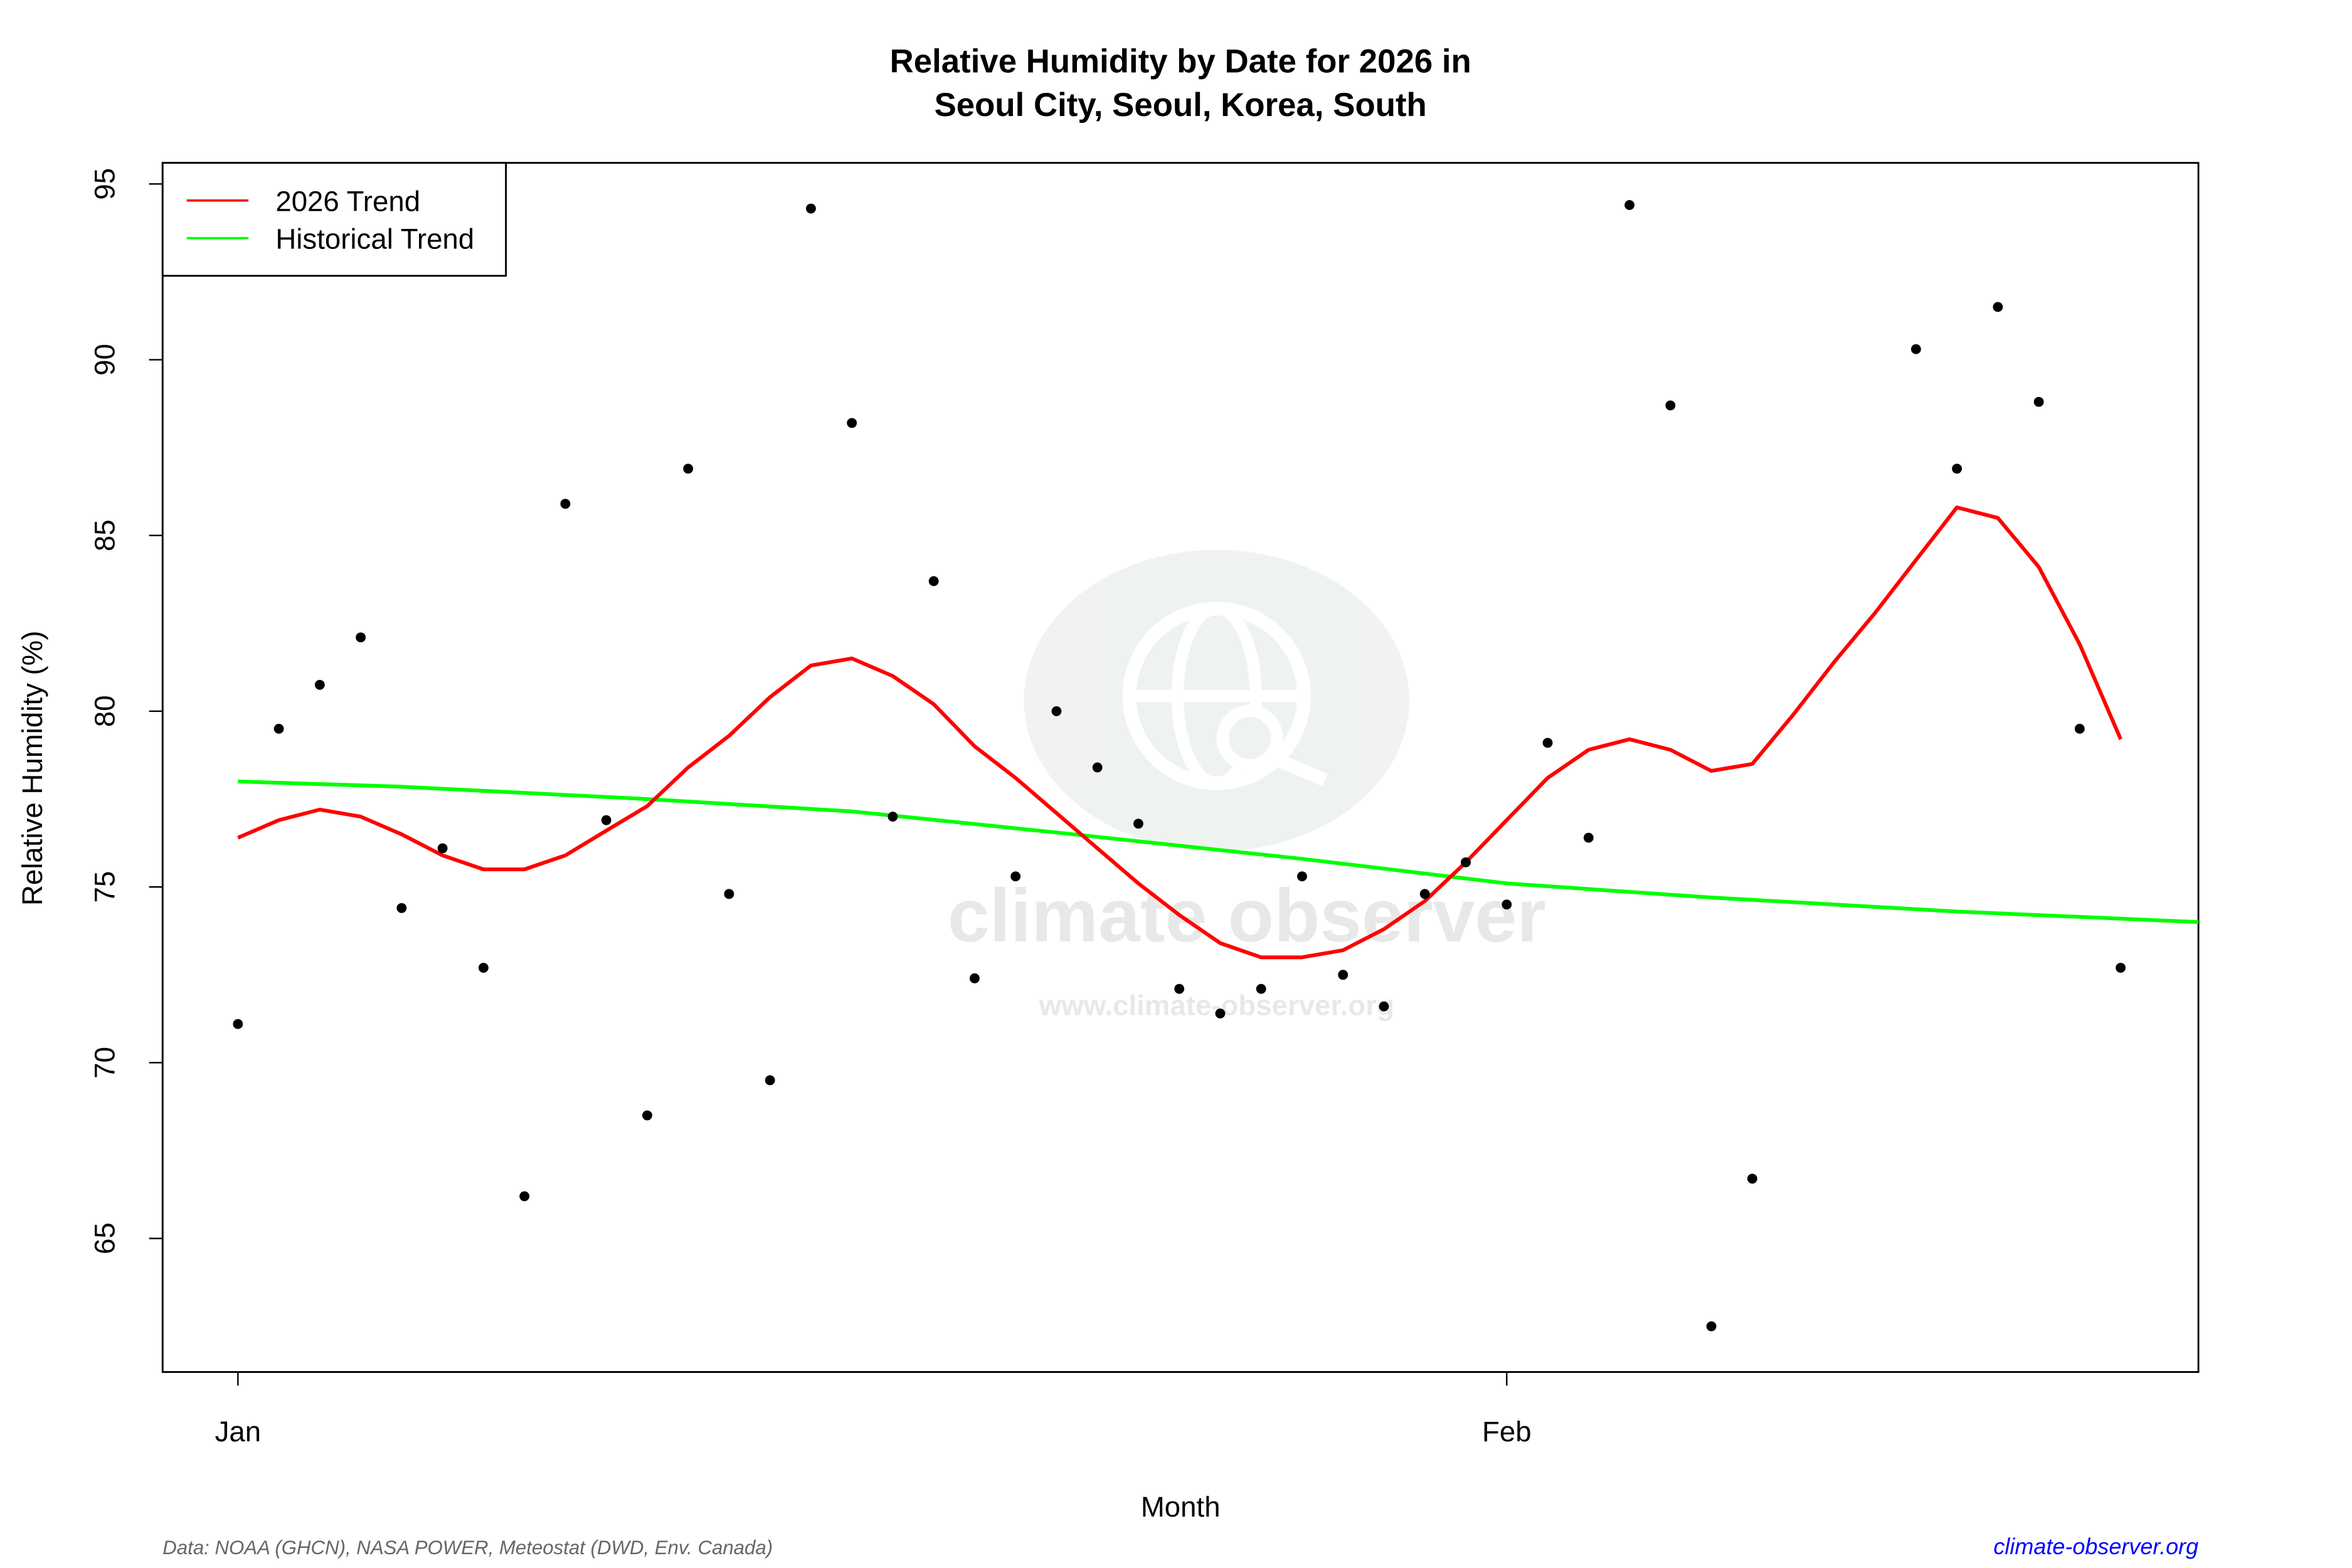 Image resolution: width=2352 pixels, height=1568 pixels. I want to click on historical-trend-line, so click(1218, 851).